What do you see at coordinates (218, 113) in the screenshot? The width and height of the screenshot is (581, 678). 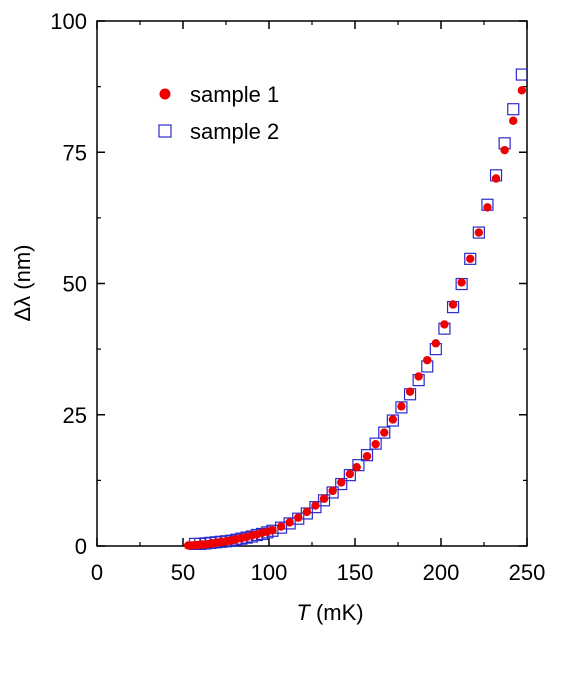 I see `legend: sample 1 sample 2` at bounding box center [218, 113].